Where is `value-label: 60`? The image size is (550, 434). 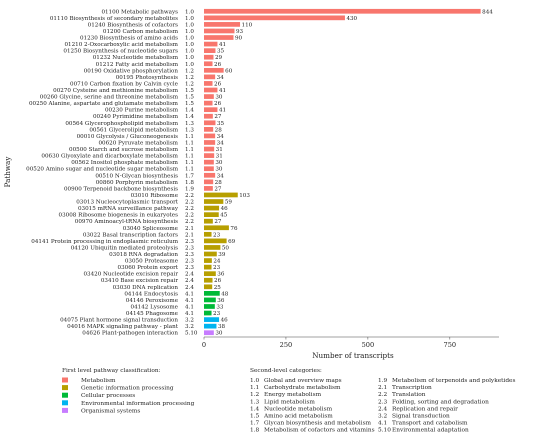 value-label: 60 is located at coordinates (229, 71).